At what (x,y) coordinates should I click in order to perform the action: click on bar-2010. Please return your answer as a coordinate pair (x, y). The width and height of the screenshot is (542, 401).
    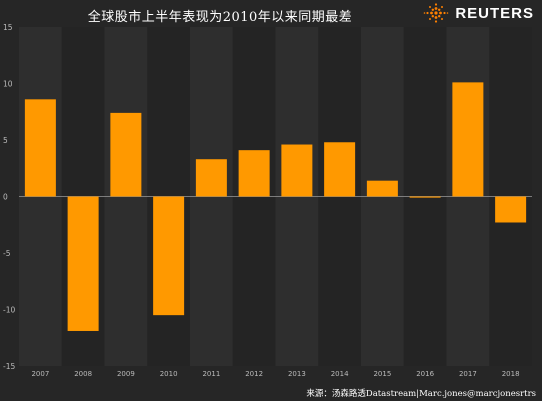
    Looking at the image, I should click on (169, 256).